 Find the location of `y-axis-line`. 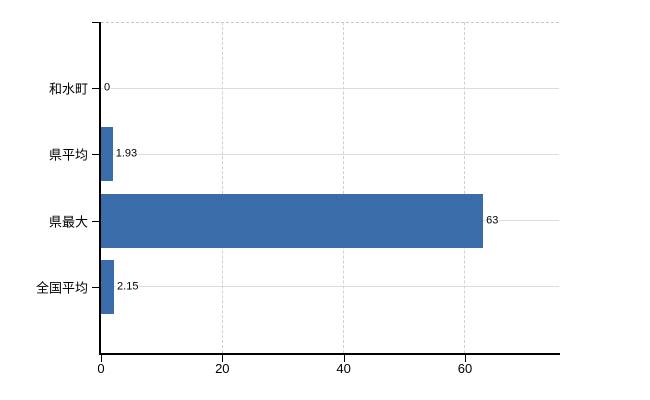

y-axis-line is located at coordinates (100, 188).